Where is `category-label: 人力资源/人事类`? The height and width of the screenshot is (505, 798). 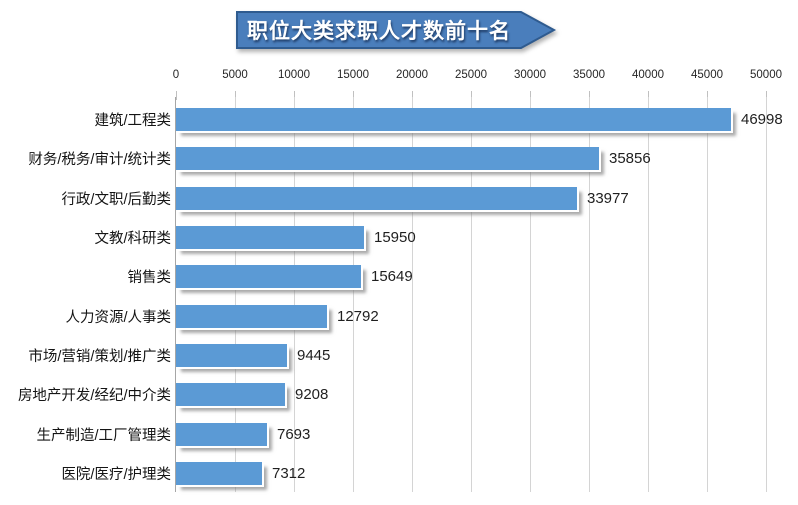 category-label: 人力资源/人事类 is located at coordinates (118, 317).